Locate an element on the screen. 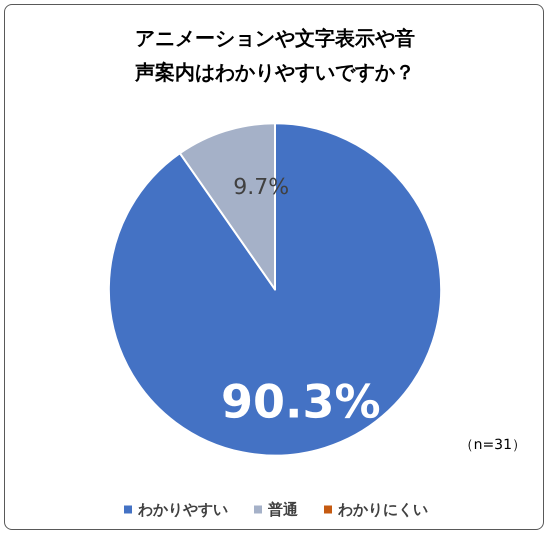  text: （n=31） is located at coordinates (493, 445).